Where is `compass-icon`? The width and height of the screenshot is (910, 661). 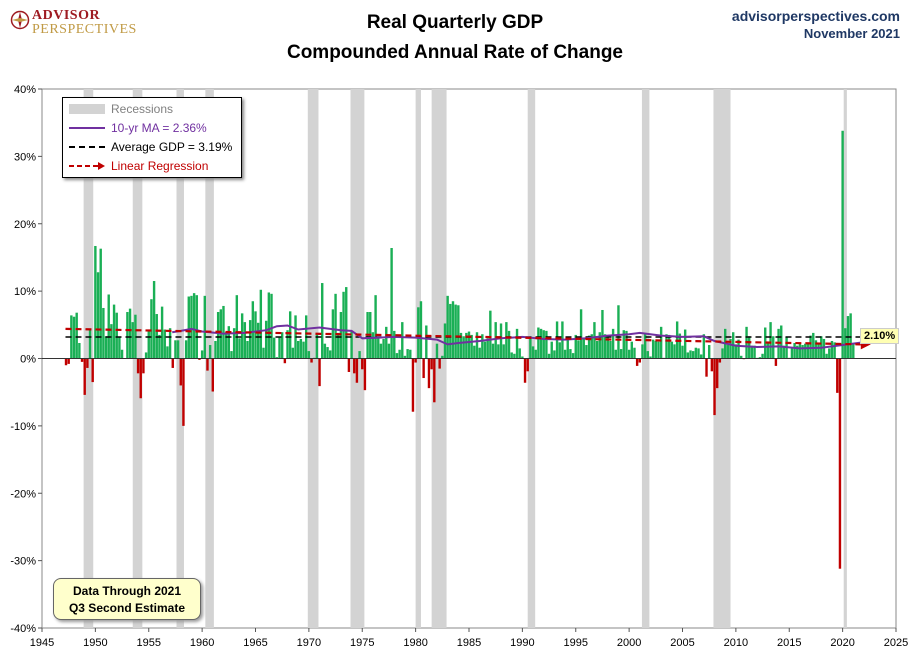 compass-icon is located at coordinates (20, 20).